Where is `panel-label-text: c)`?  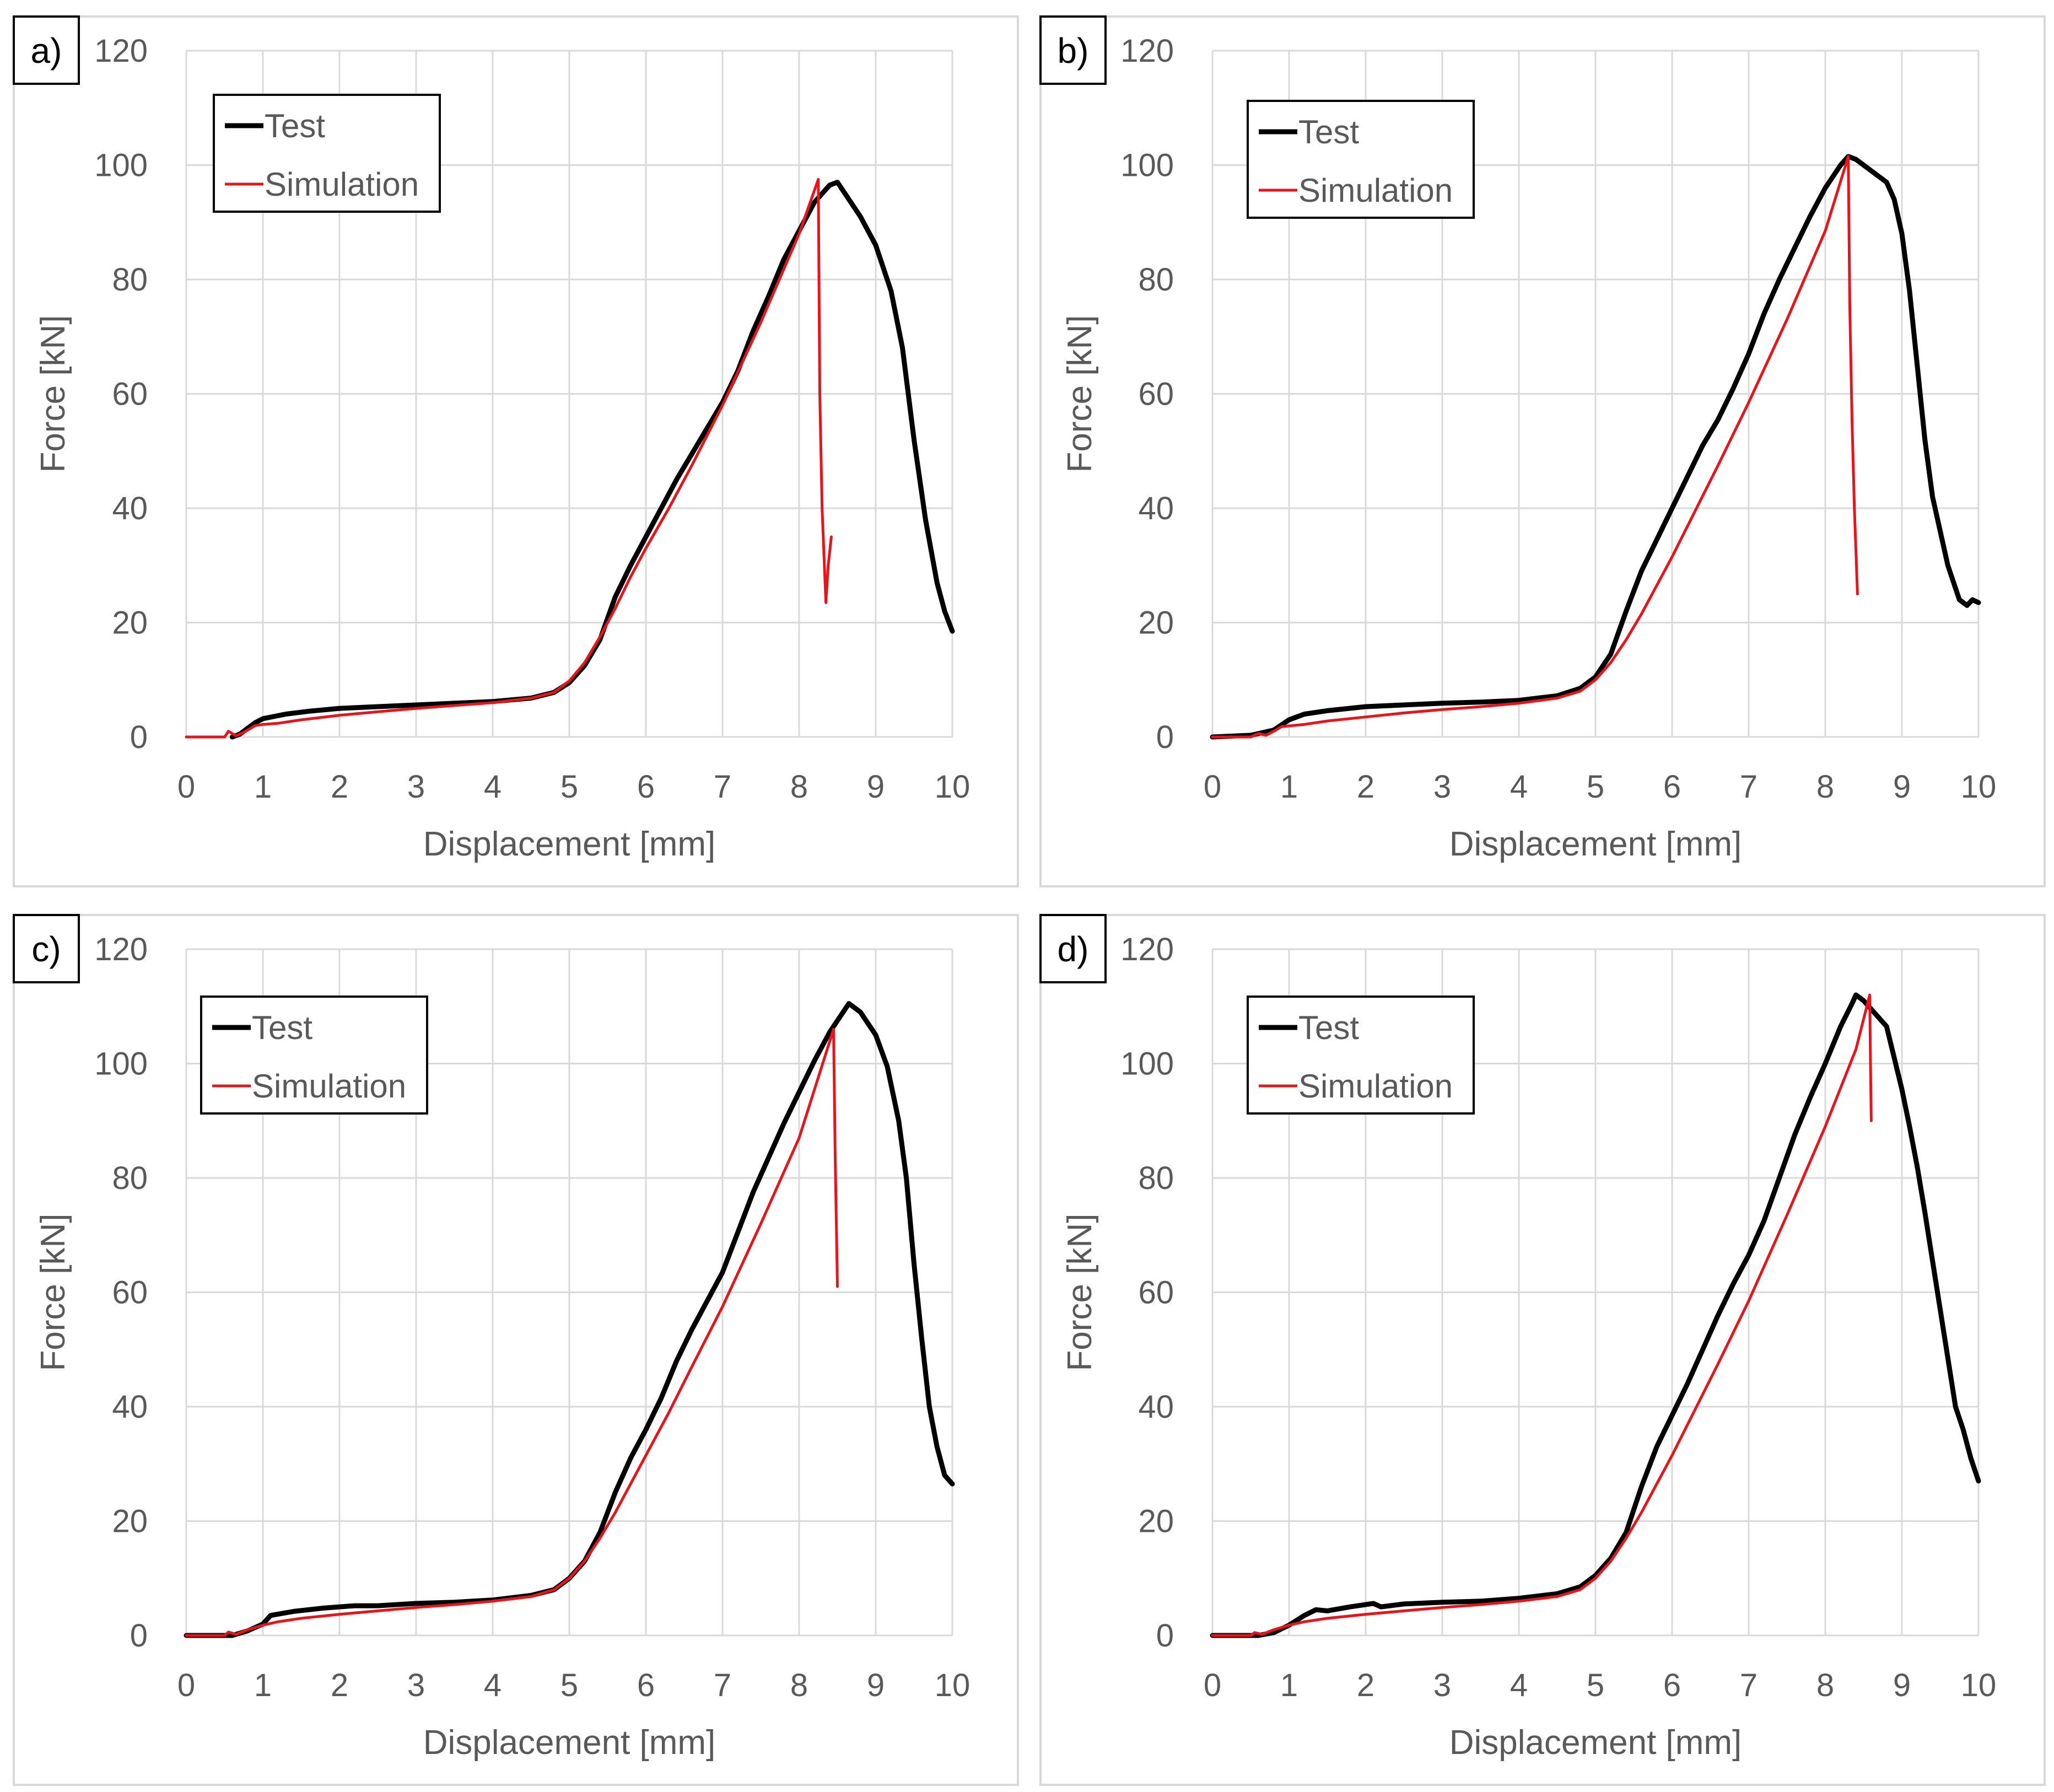
panel-label-text: c) is located at coordinates (46, 949).